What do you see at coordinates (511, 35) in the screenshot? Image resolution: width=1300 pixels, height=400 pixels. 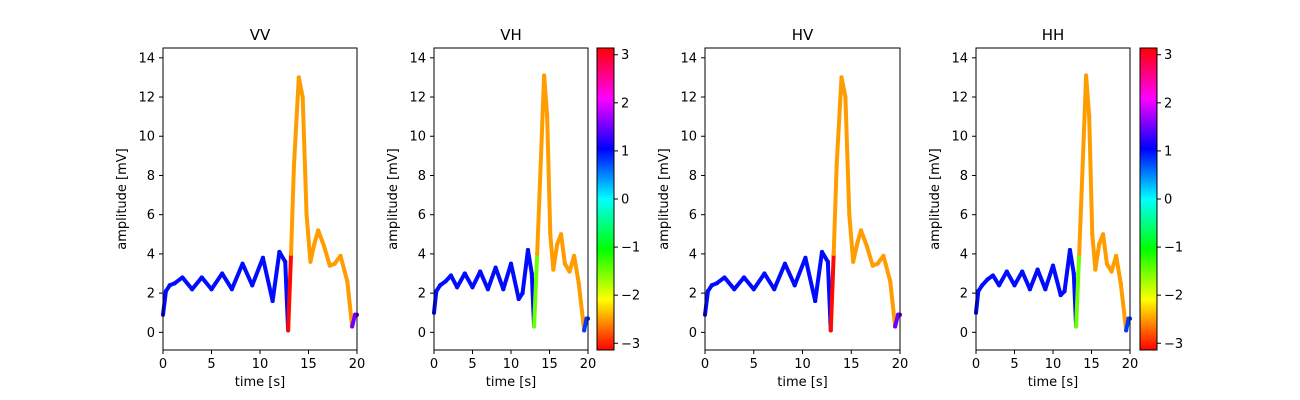 I see `panel-title: VH` at bounding box center [511, 35].